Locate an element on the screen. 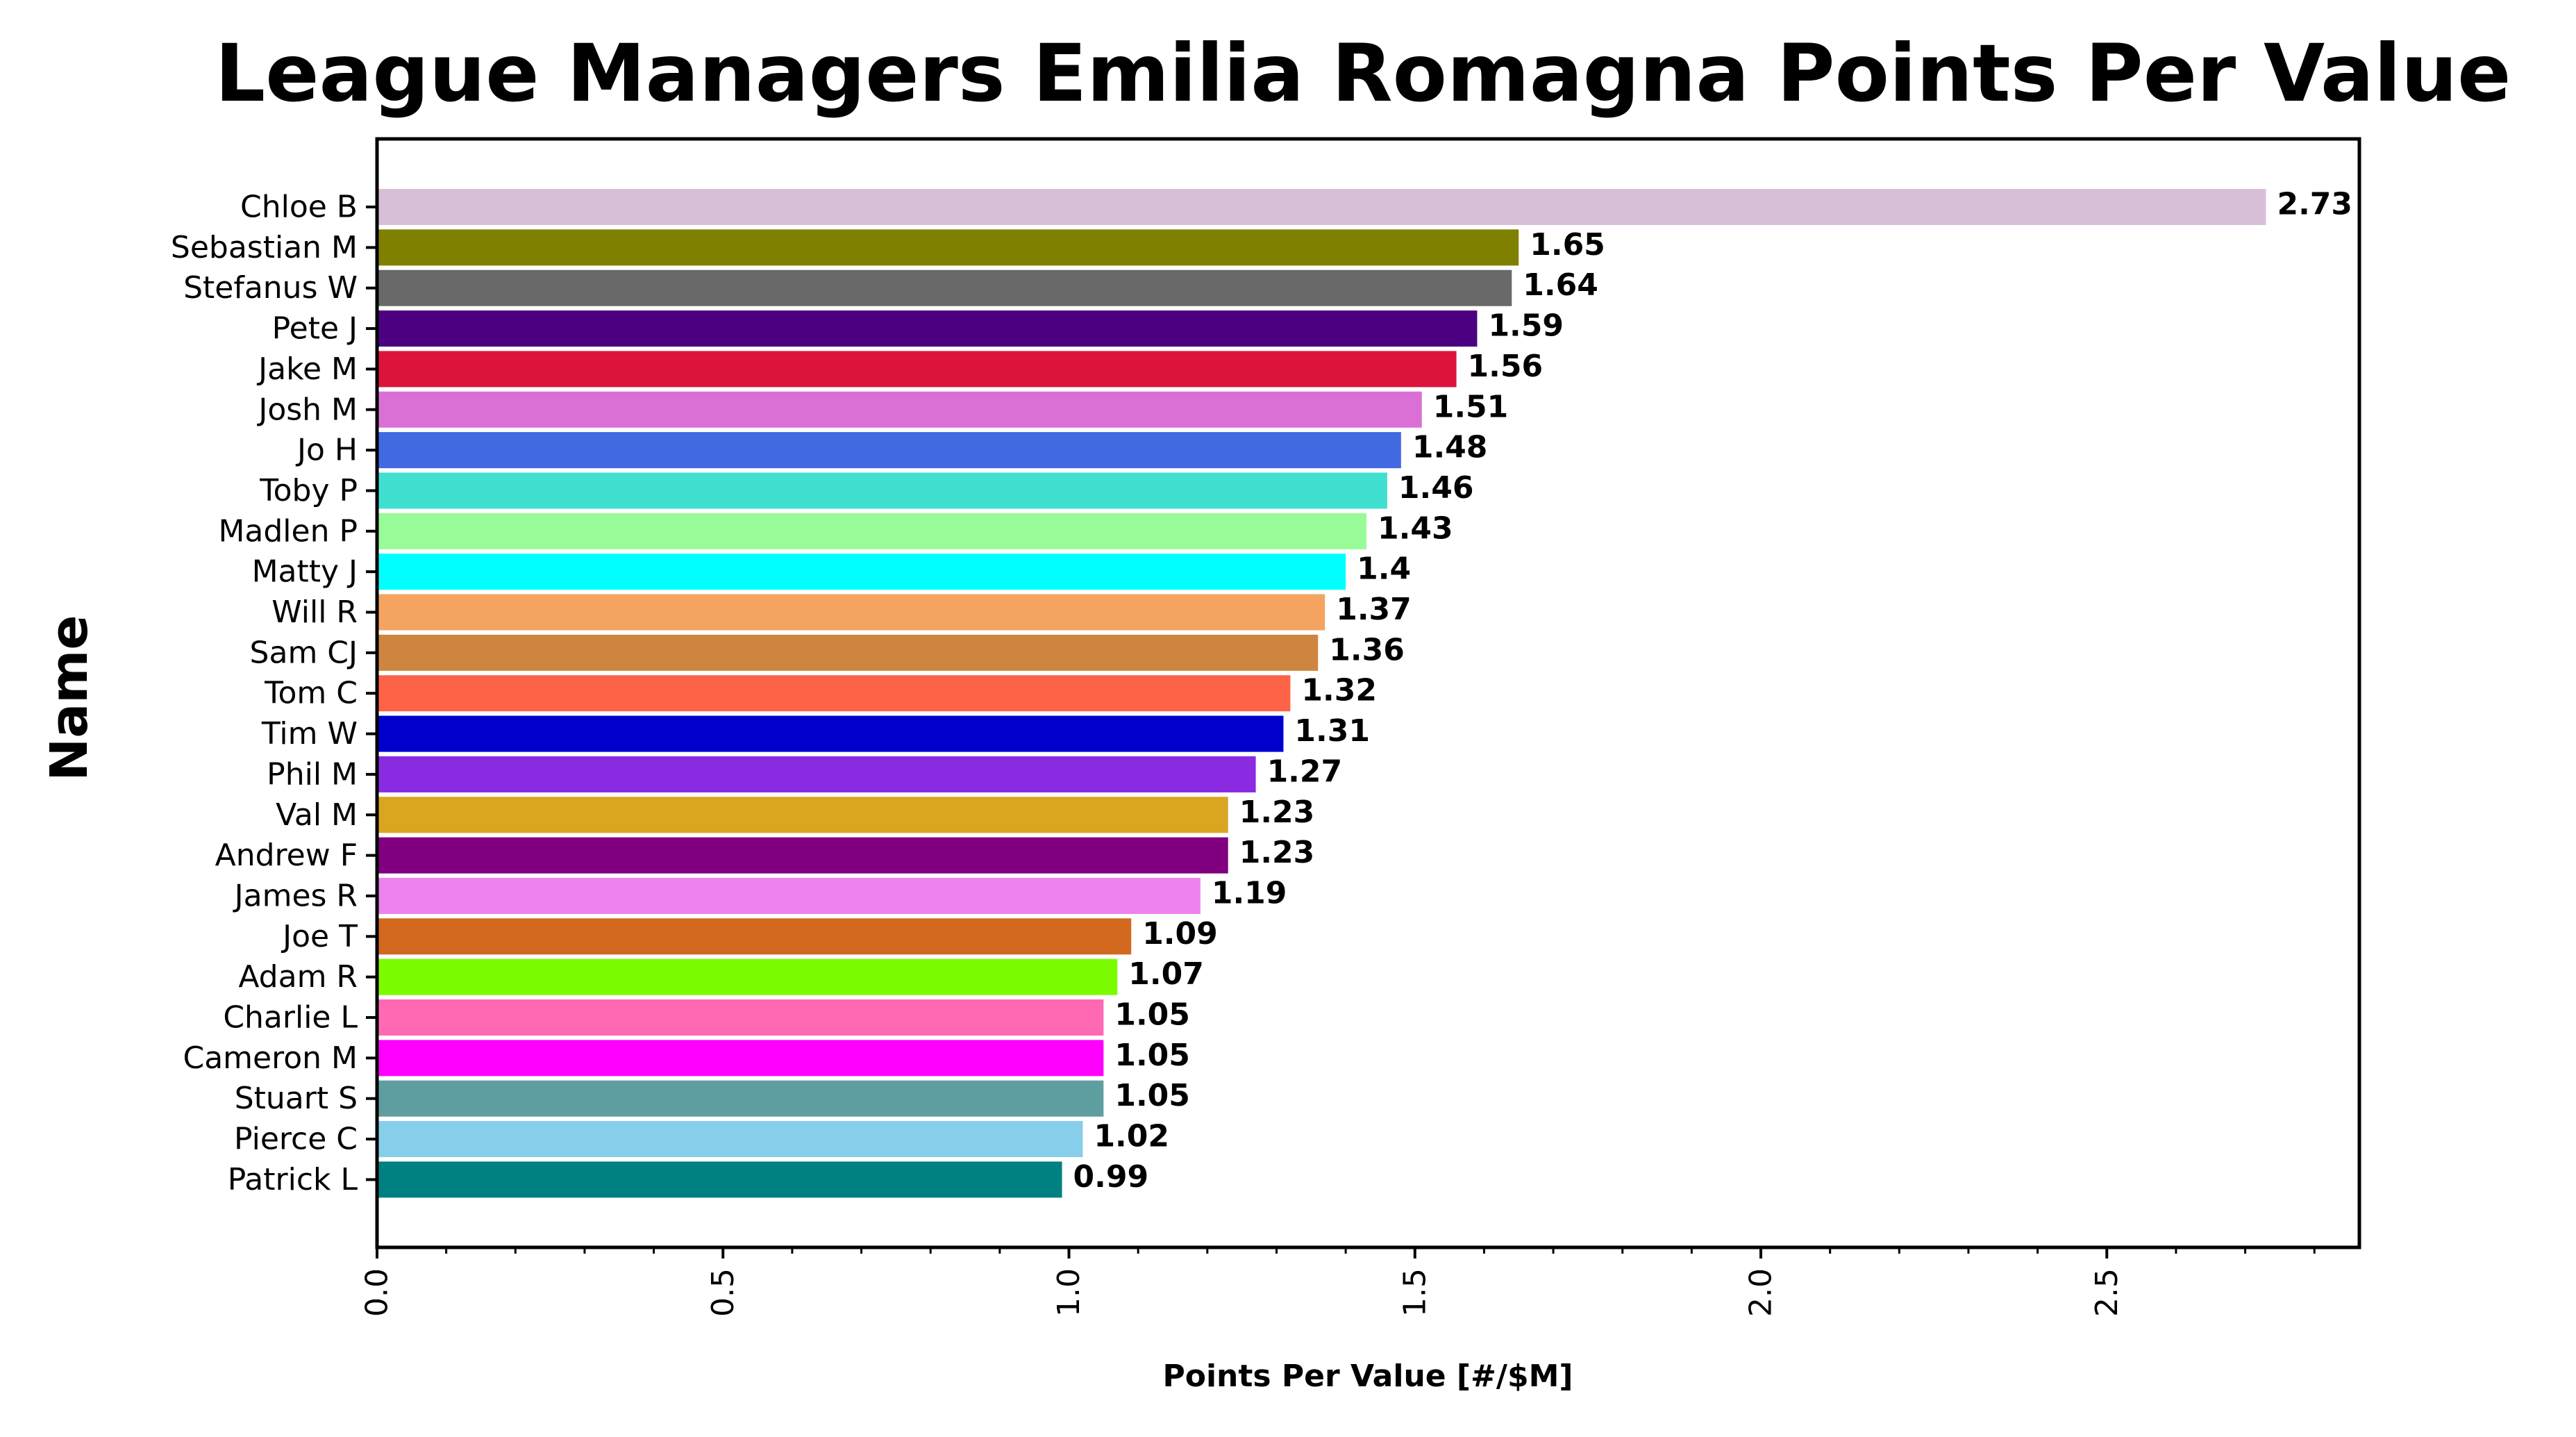 The width and height of the screenshot is (2576, 1437). category-label: Charlie L is located at coordinates (290, 1018).